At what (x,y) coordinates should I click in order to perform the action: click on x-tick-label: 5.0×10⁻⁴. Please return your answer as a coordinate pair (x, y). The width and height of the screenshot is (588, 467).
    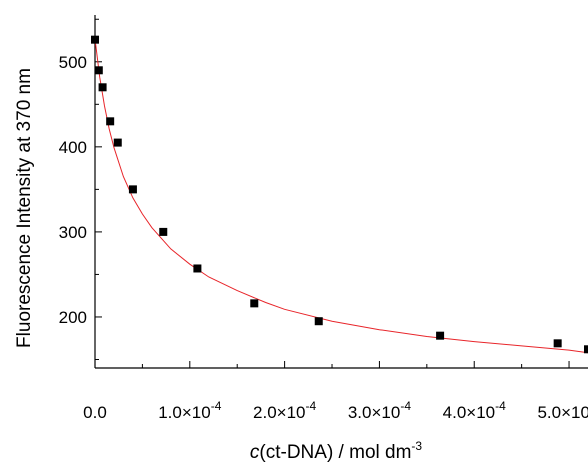
    Looking at the image, I should click on (562, 410).